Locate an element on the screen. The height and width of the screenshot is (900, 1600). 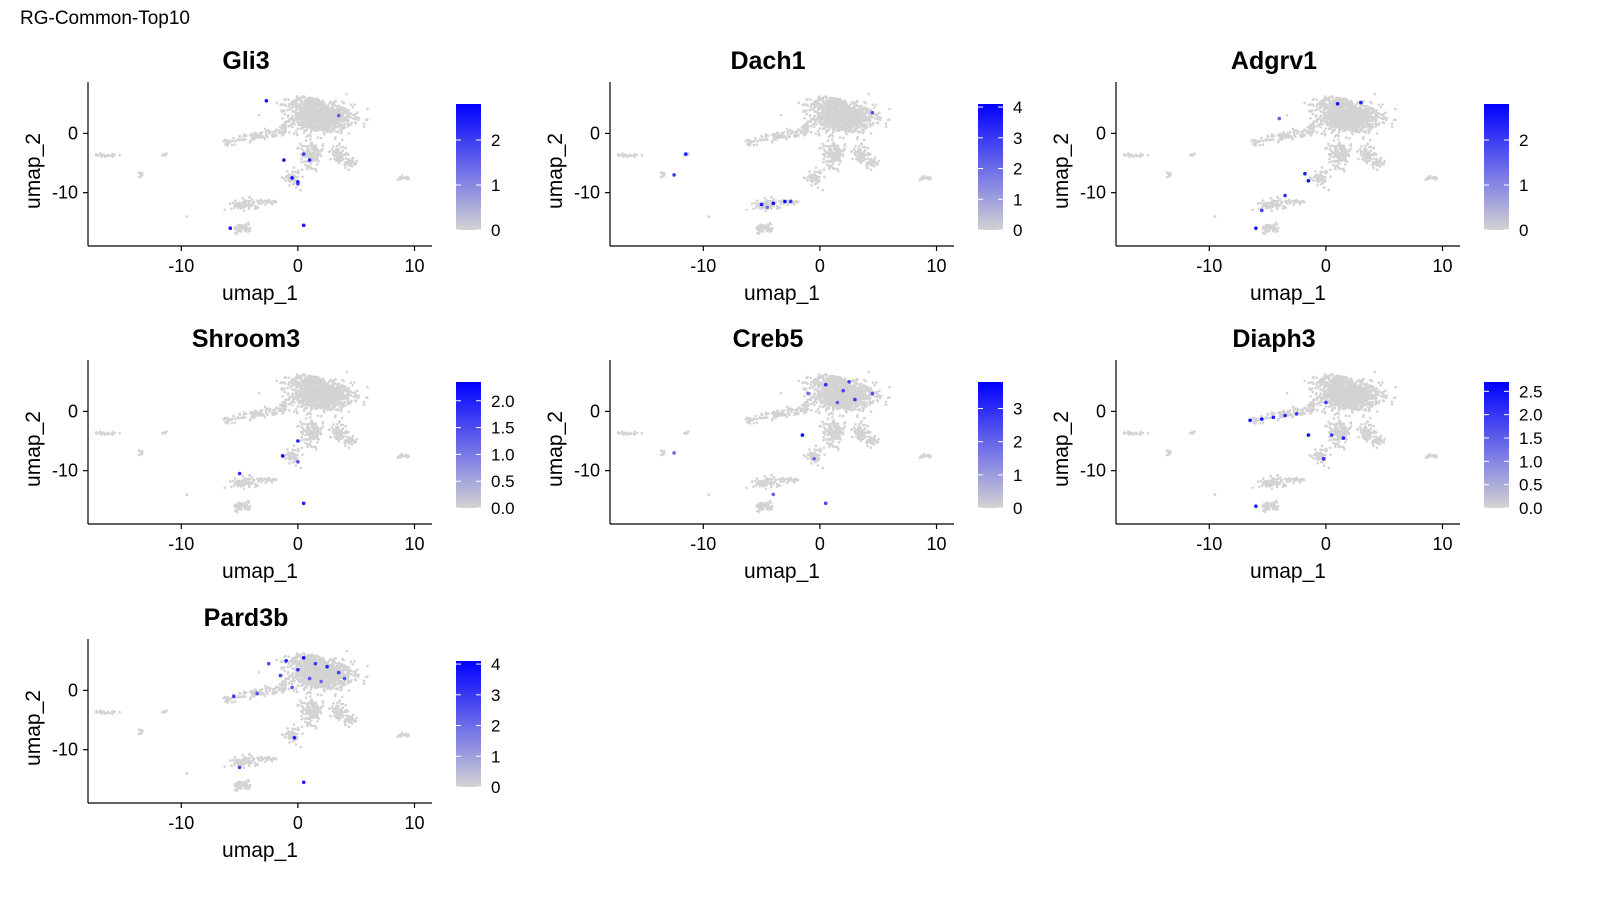
y-tick-label: 0 is located at coordinates (595, 133).